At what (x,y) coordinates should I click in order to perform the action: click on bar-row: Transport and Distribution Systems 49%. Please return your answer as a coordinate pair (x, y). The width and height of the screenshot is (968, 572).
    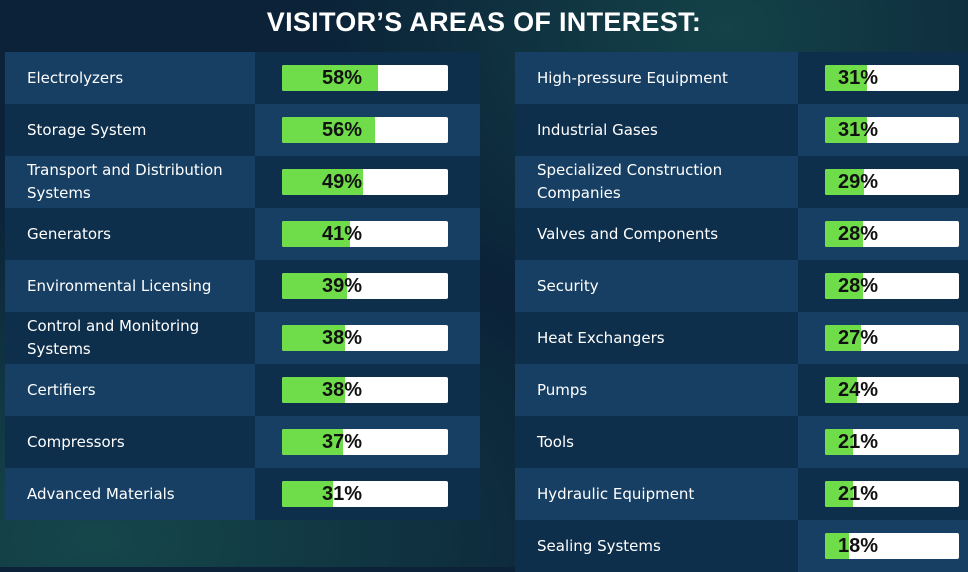
    Looking at the image, I should click on (242, 182).